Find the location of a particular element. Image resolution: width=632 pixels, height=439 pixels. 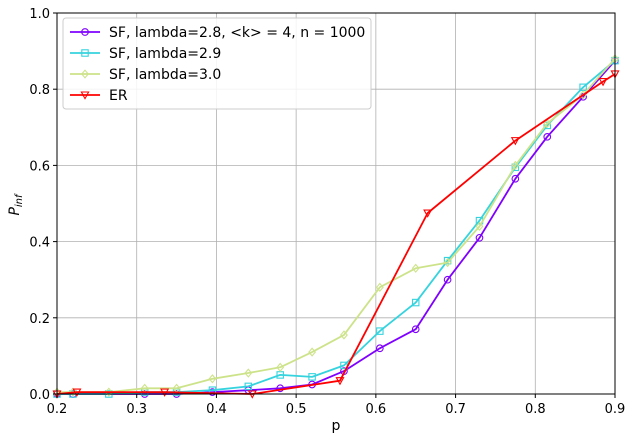

x-tick-label: 0.9 is located at coordinates (615, 409).